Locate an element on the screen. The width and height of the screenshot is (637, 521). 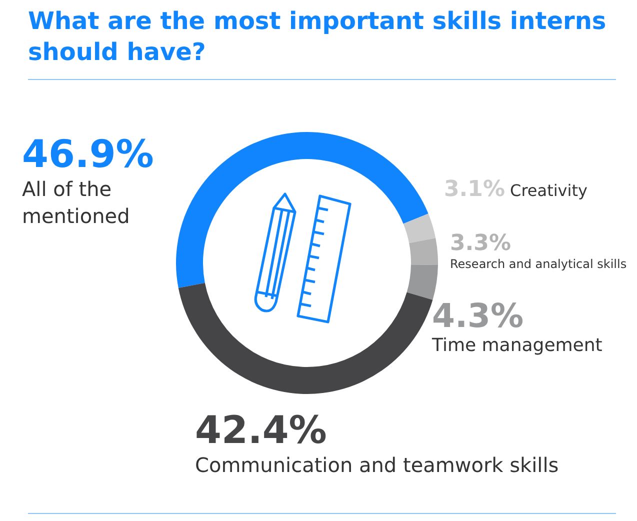
chart-title: What are the most important skills interns should have? is located at coordinates (318, 37).